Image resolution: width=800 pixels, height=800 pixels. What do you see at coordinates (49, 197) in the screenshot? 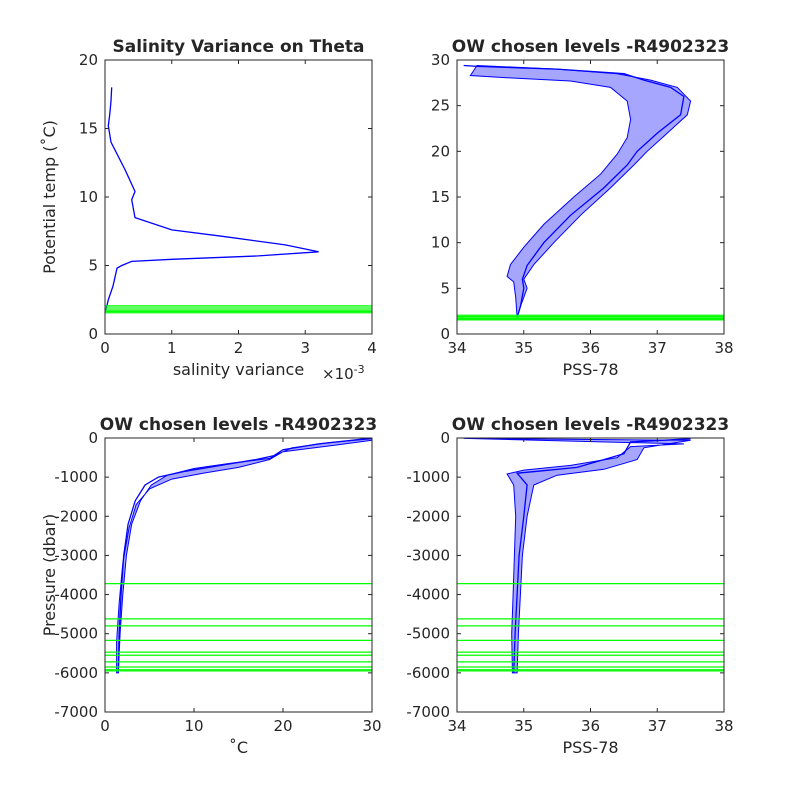
I see `y-axis-label: Potential temp (˚C)` at bounding box center [49, 197].